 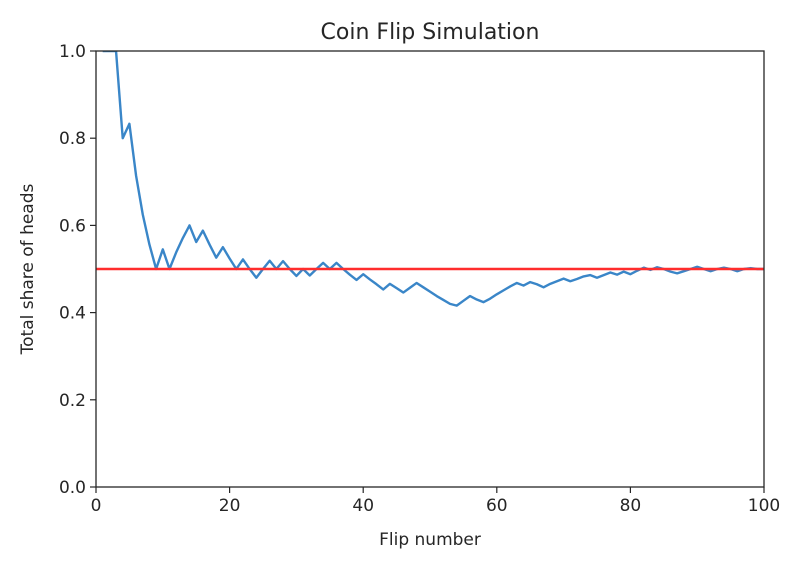 What do you see at coordinates (96, 506) in the screenshot?
I see `x-tick-label: 0` at bounding box center [96, 506].